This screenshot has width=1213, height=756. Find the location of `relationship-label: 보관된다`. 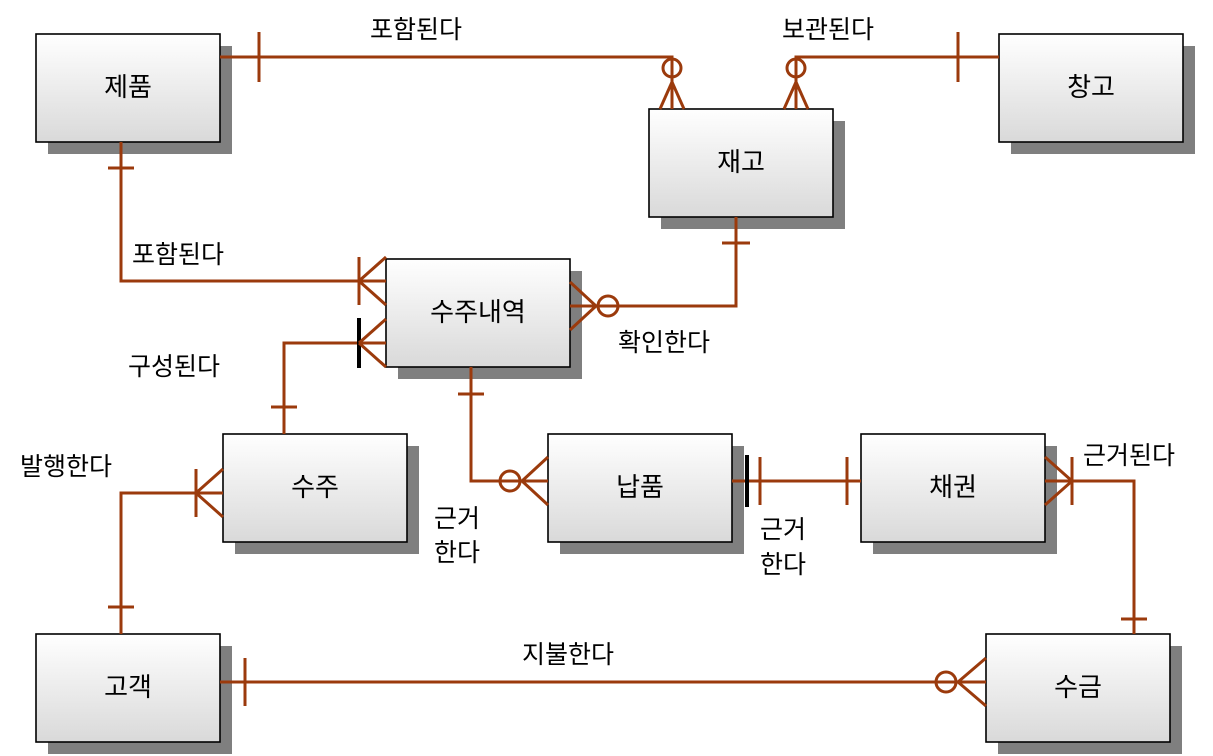

relationship-label: 보관된다 is located at coordinates (828, 29).